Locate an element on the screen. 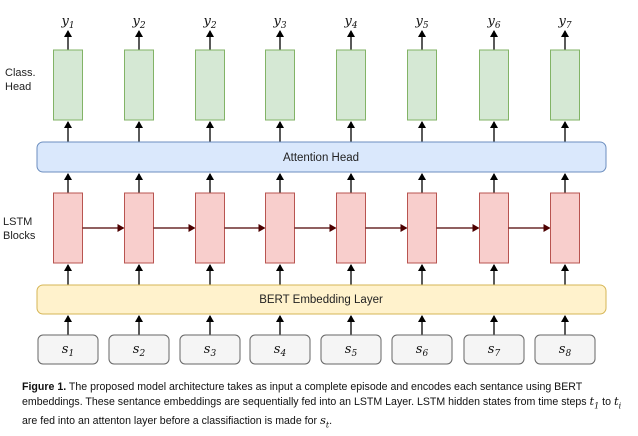 The width and height of the screenshot is (638, 436). input-label-8: s8 is located at coordinates (565, 350).